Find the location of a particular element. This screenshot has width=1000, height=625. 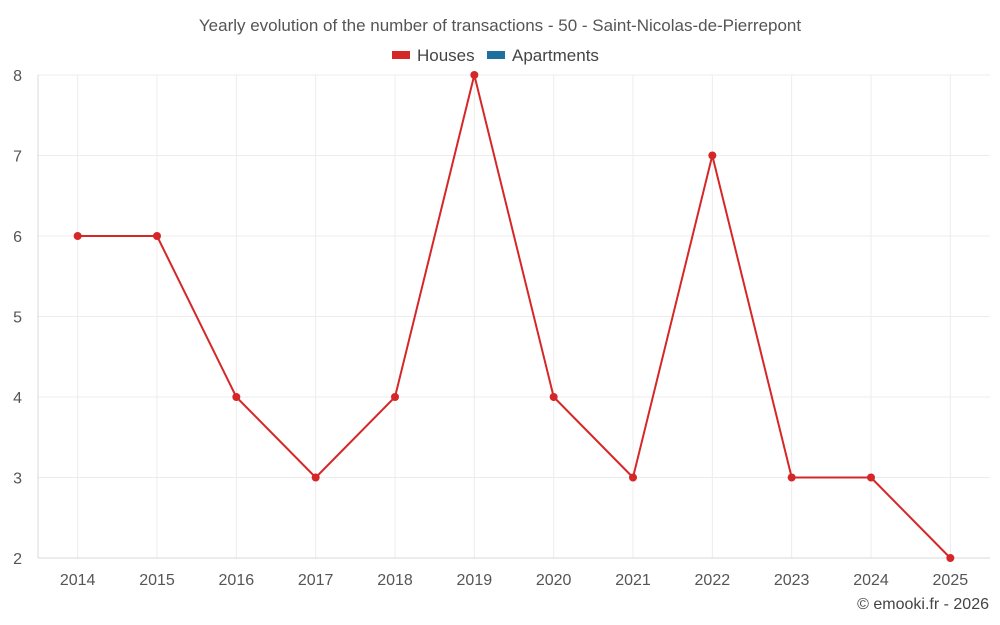

x-tick-label: 2017 is located at coordinates (316, 580).